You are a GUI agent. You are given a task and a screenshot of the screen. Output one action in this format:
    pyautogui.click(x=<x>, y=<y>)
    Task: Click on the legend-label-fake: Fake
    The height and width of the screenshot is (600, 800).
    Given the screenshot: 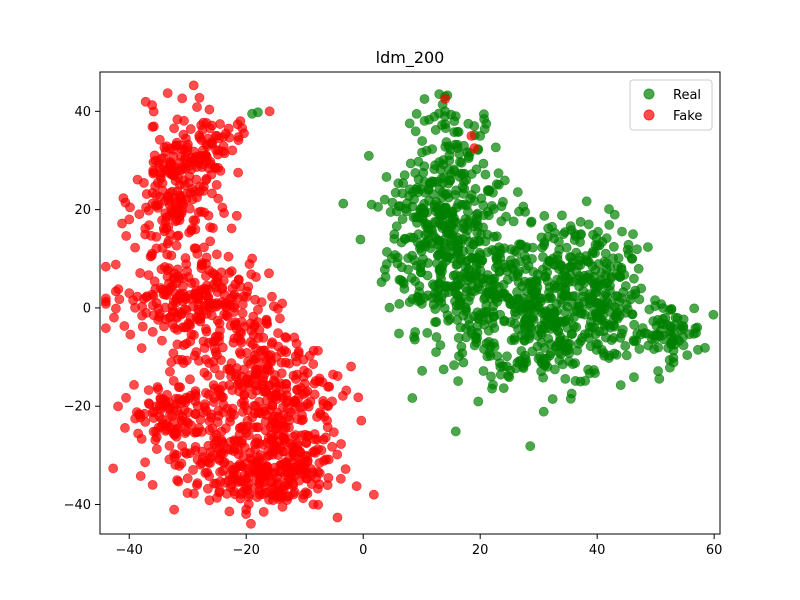 What is the action you would take?
    pyautogui.click(x=687, y=116)
    